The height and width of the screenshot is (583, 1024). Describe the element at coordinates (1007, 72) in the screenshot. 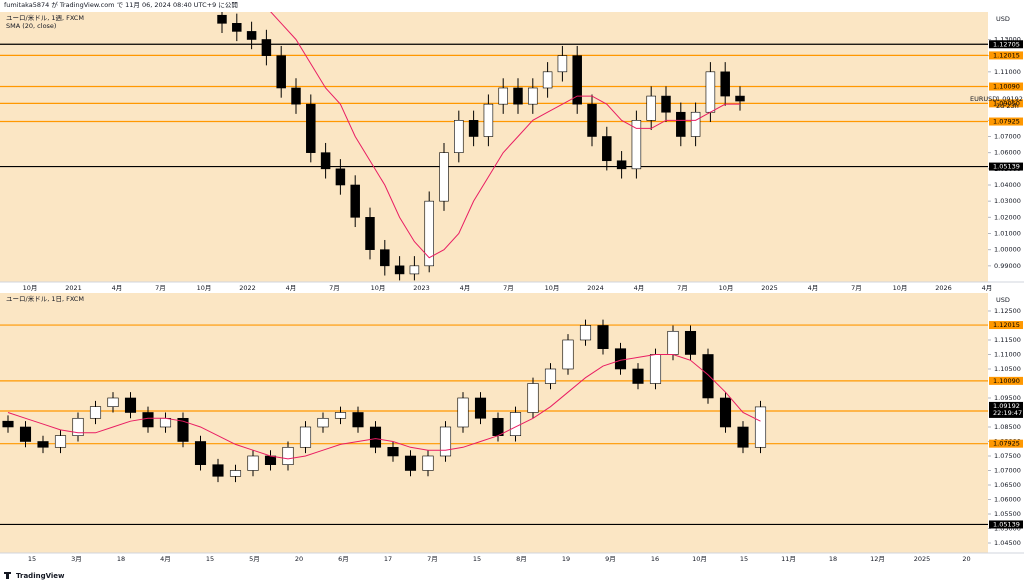

I see `y-tick-label: 1.11000` at that location.